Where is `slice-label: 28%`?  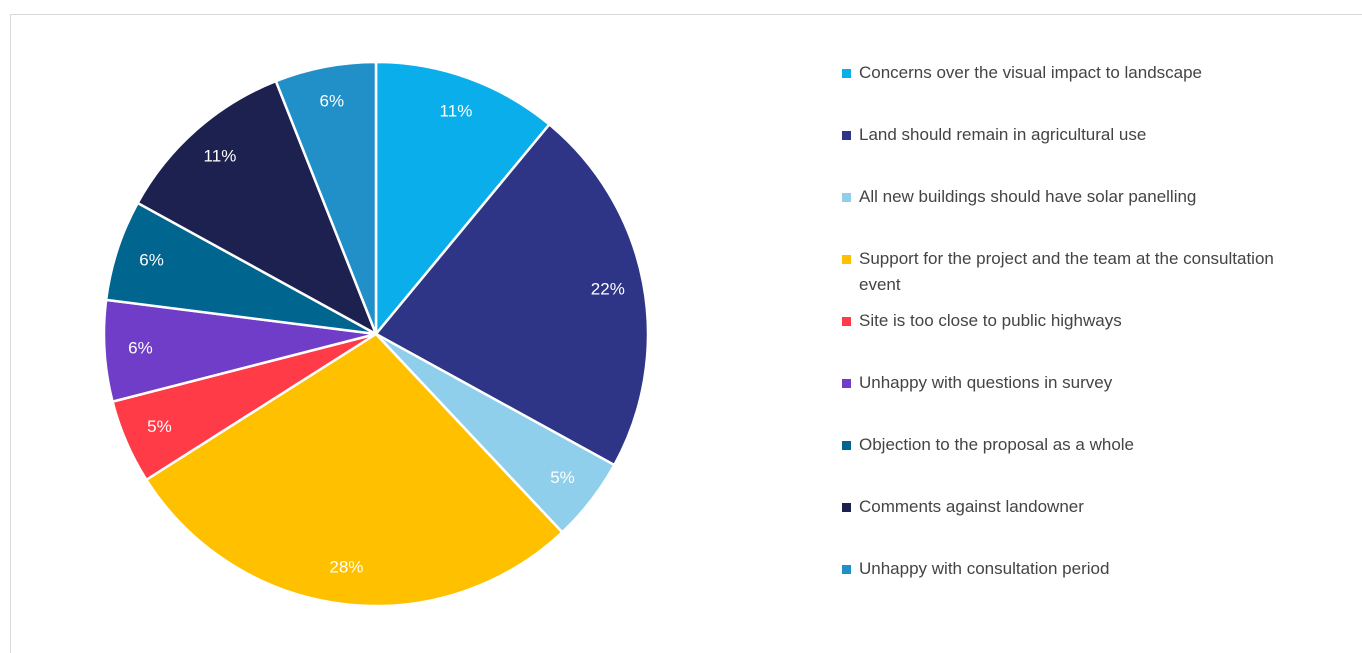 slice-label: 28% is located at coordinates (346, 567).